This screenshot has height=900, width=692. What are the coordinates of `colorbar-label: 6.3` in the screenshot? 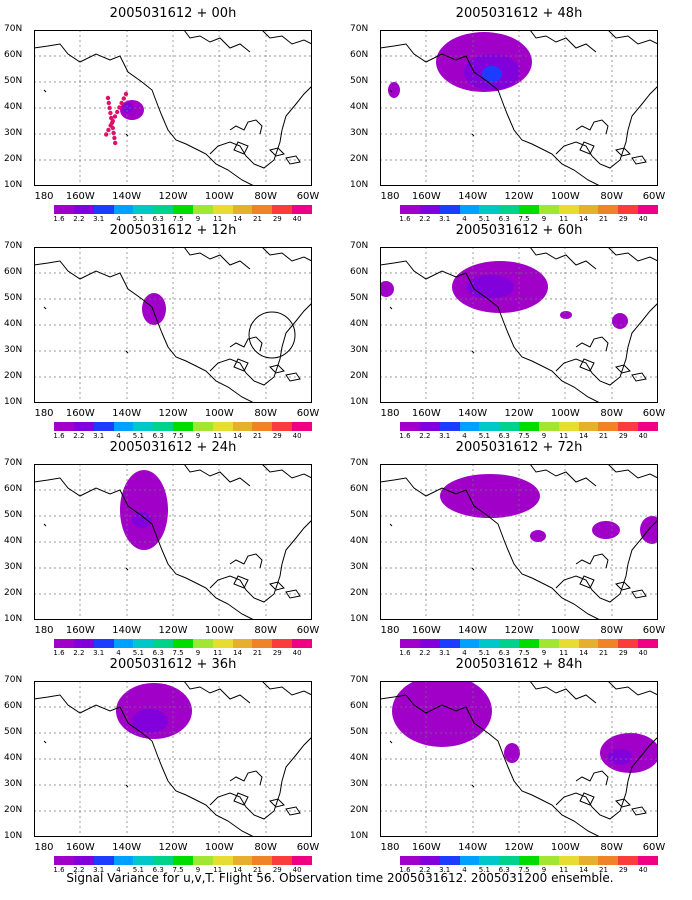 It's located at (158, 653).